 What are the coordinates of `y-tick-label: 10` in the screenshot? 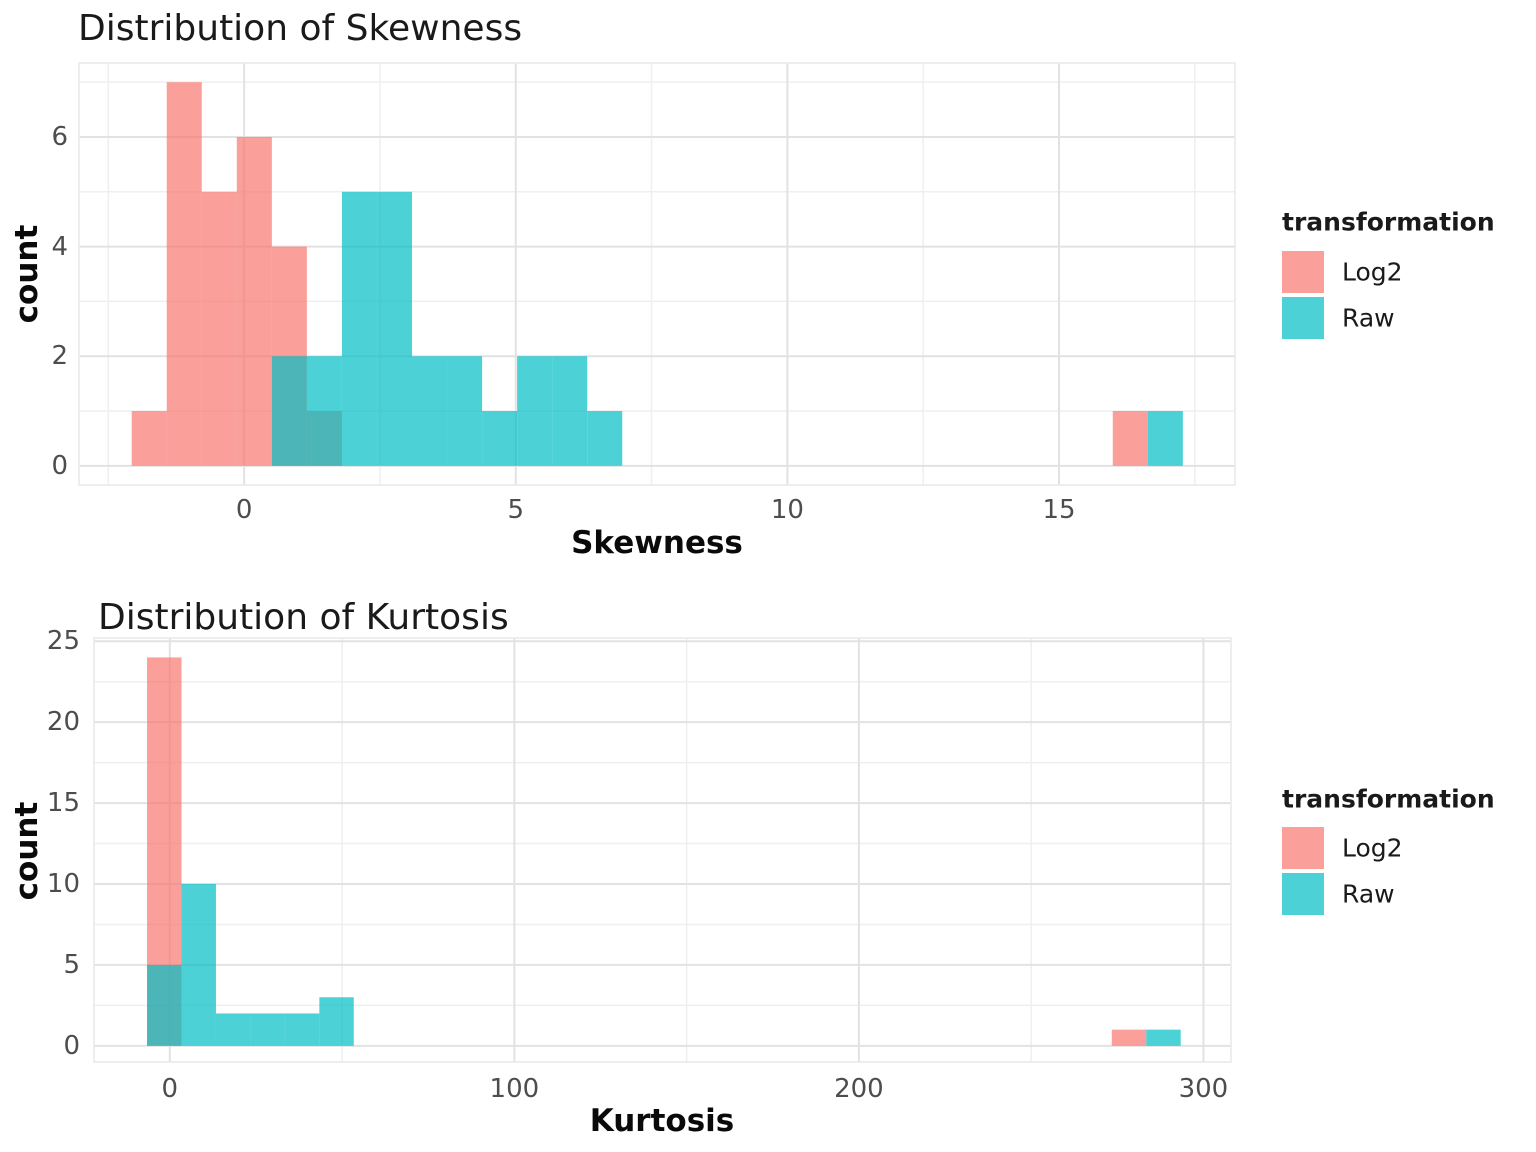 It's located at (63, 883).